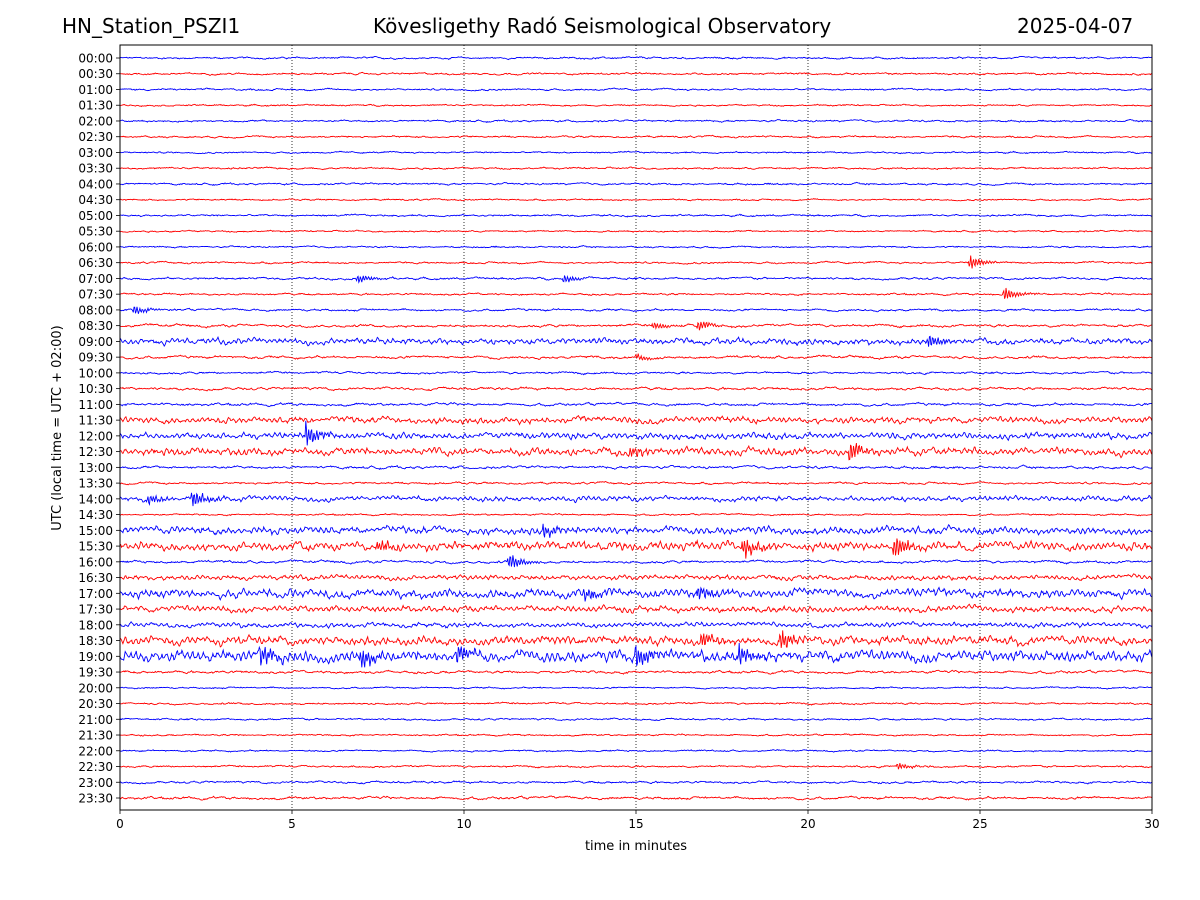 The height and width of the screenshot is (900, 1200). Describe the element at coordinates (95, 342) in the screenshot. I see `y-tick-label: 09:00` at that location.